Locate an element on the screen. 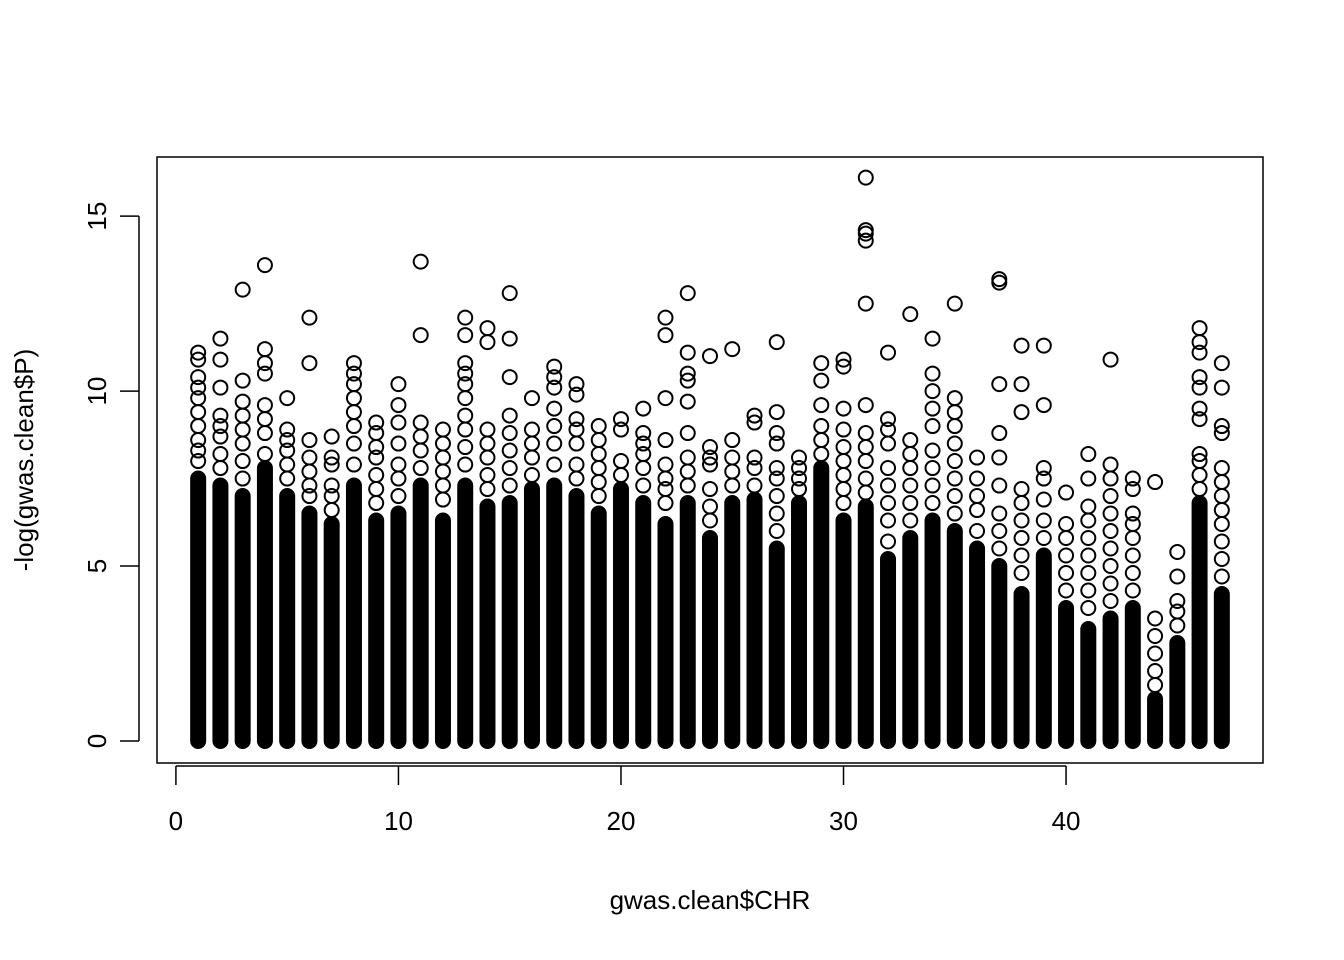 Image resolution: width=1344 pixels, height=960 pixels. y-tick-label: 15 is located at coordinates (97, 216).